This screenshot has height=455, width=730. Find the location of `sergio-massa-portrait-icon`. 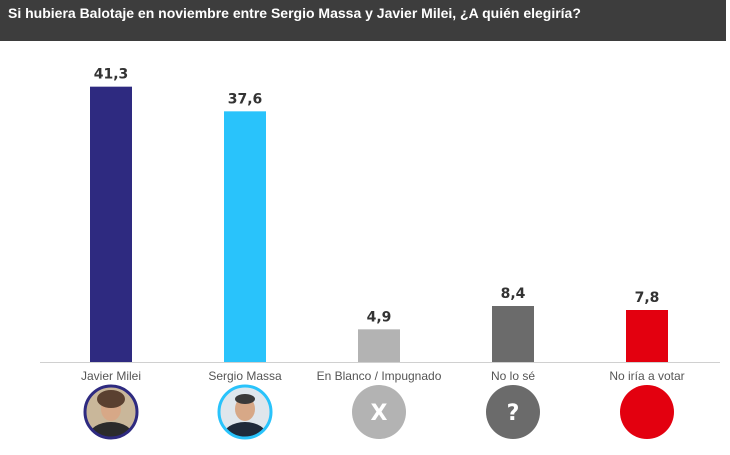

sergio-massa-portrait-icon is located at coordinates (245, 412).